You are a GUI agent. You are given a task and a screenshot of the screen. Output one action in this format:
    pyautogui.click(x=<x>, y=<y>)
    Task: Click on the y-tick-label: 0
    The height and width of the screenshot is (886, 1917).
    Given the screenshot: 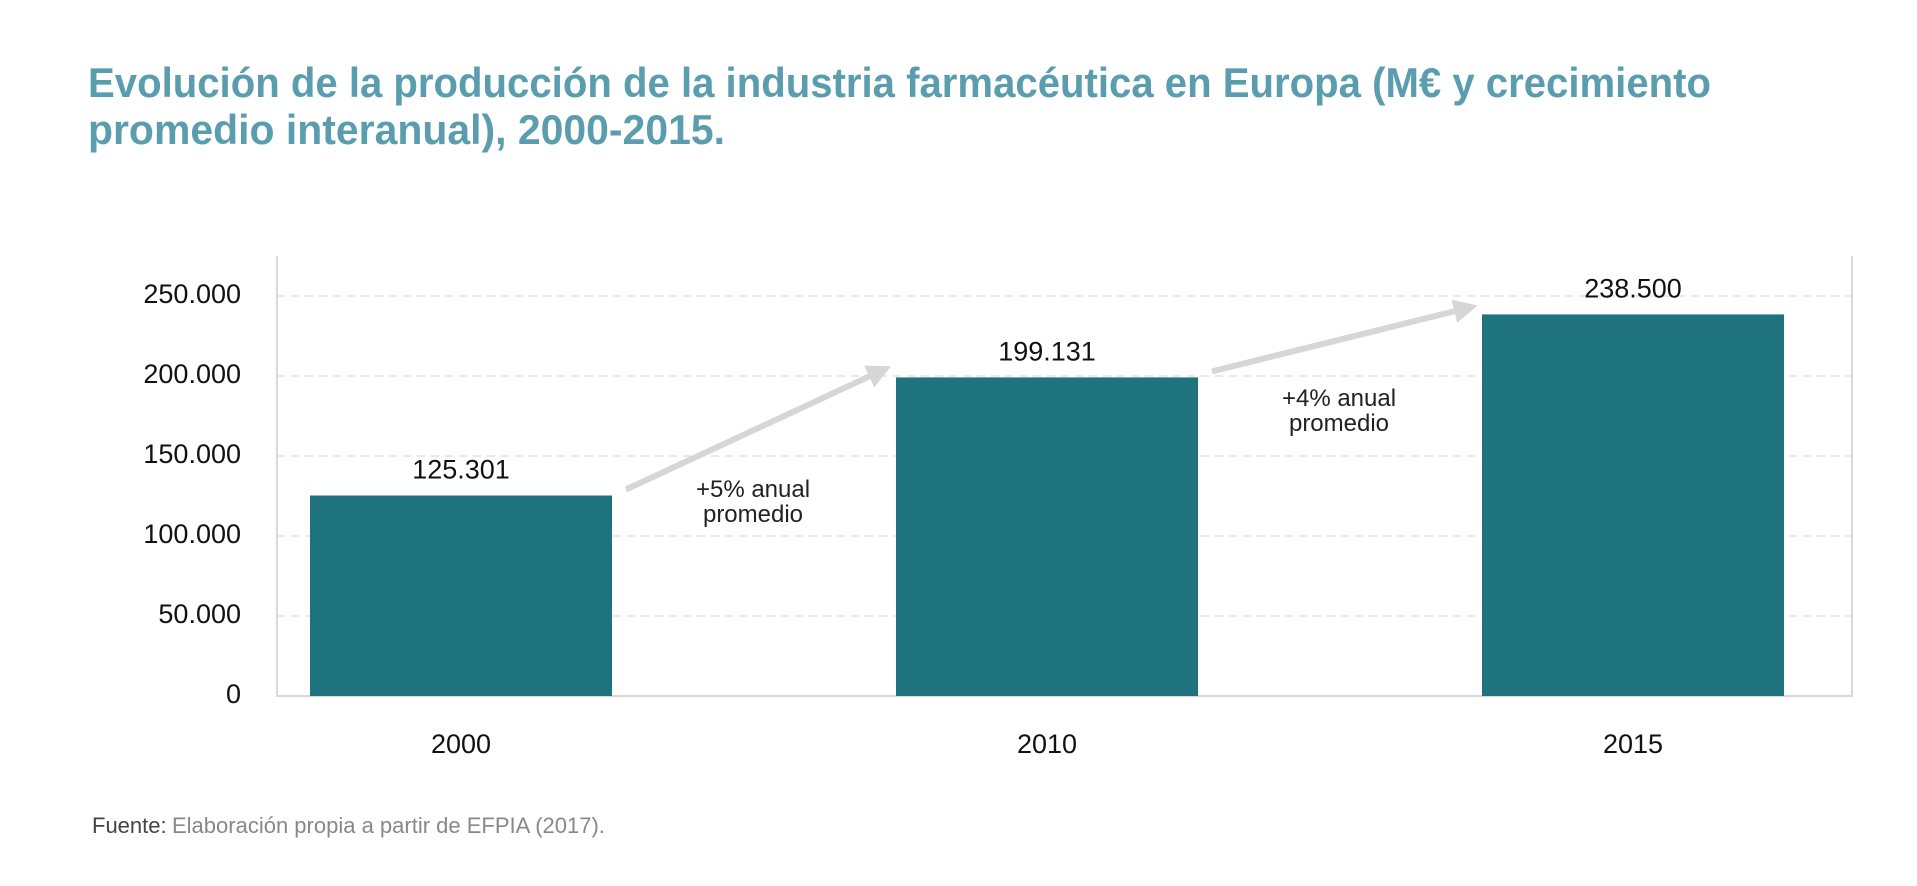 What is the action you would take?
    pyautogui.click(x=233, y=694)
    